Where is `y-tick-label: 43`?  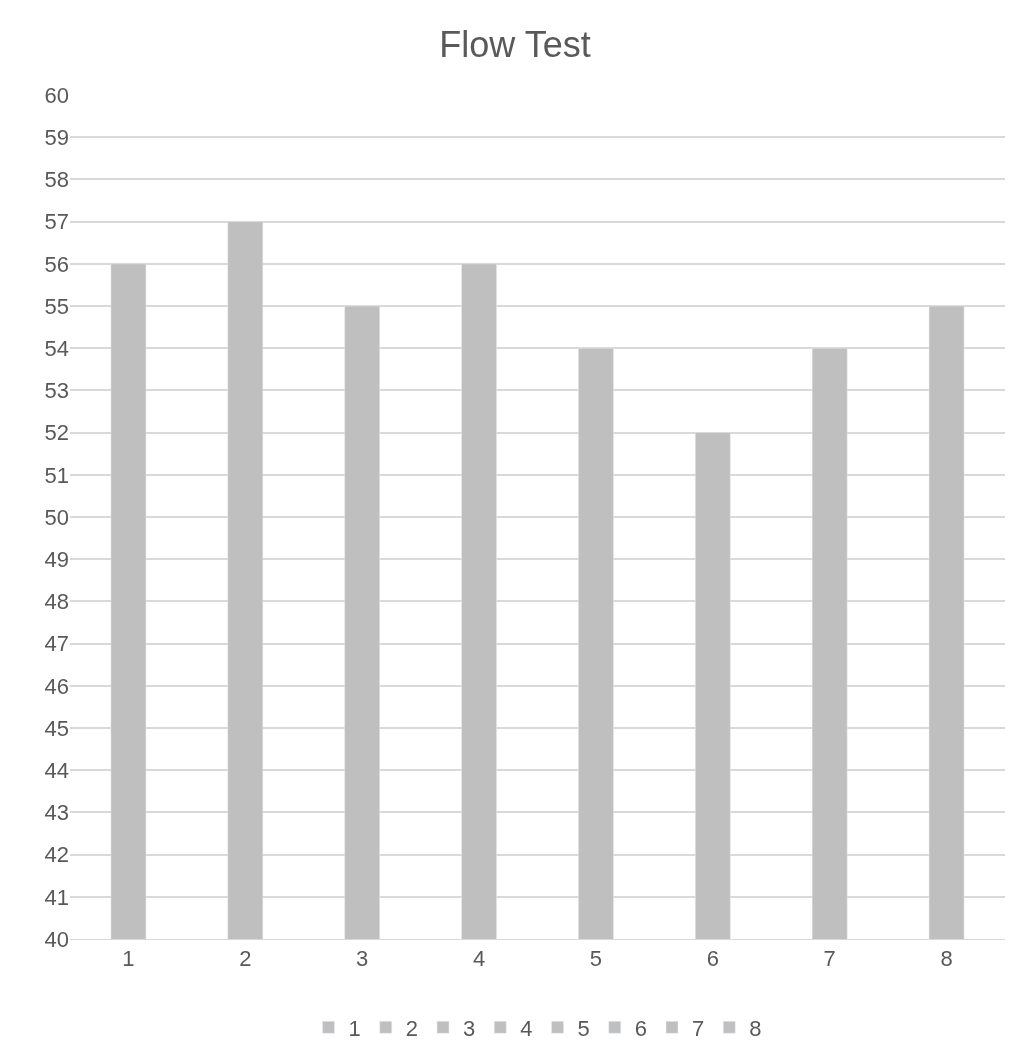 y-tick-label: 43 is located at coordinates (56, 813).